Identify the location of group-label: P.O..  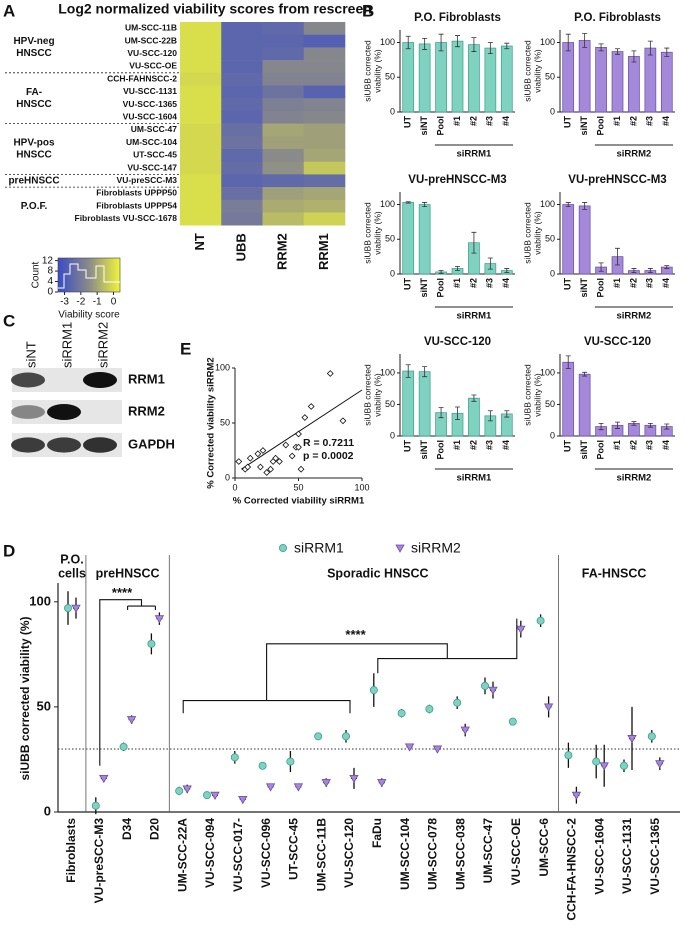
(71, 559).